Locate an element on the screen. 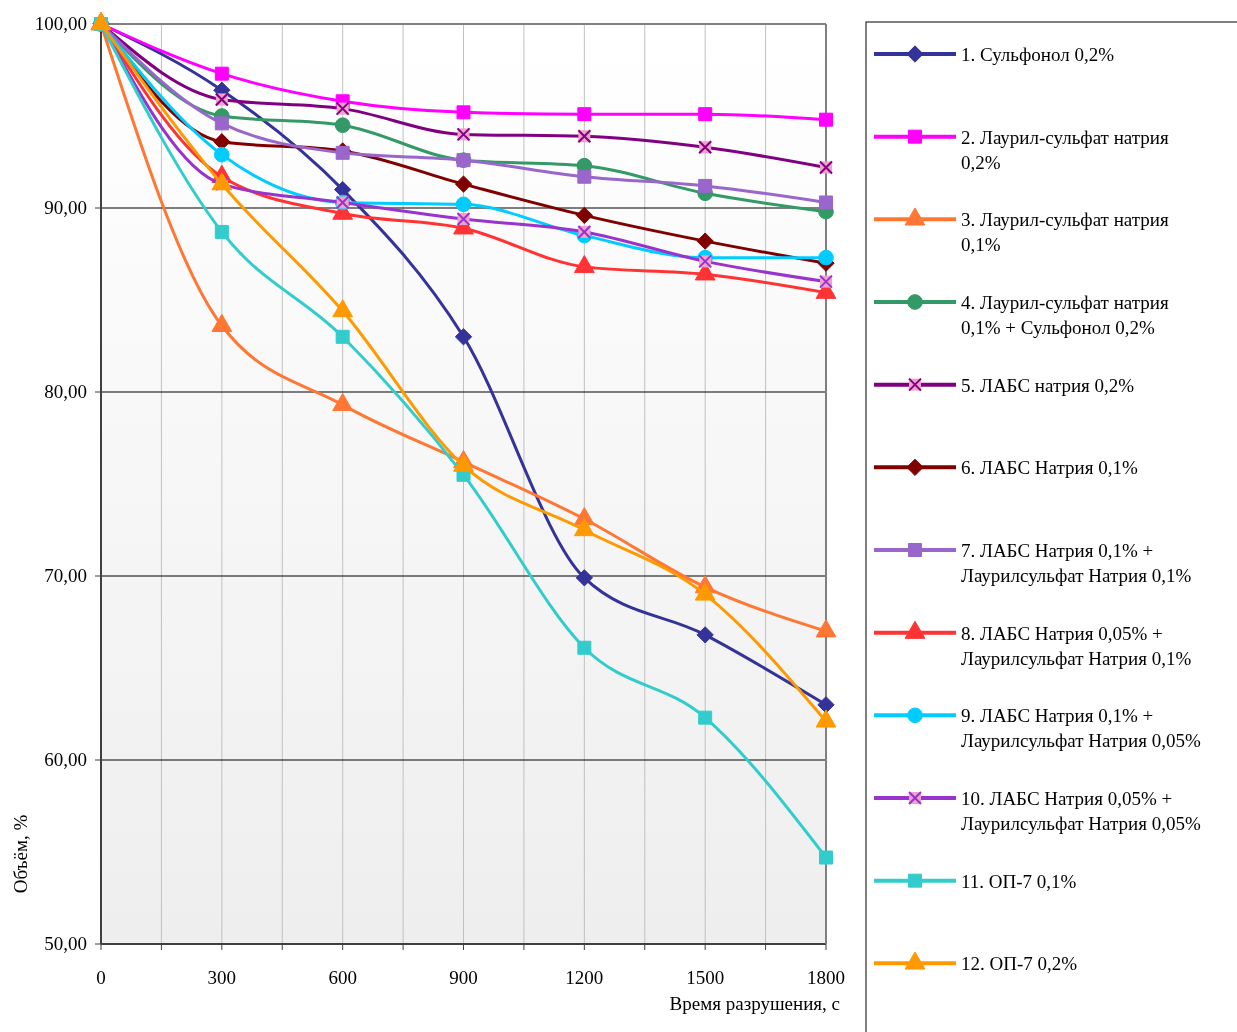 This screenshot has width=1237, height=1032. y-tick-label: 100,00 is located at coordinates (60, 23).